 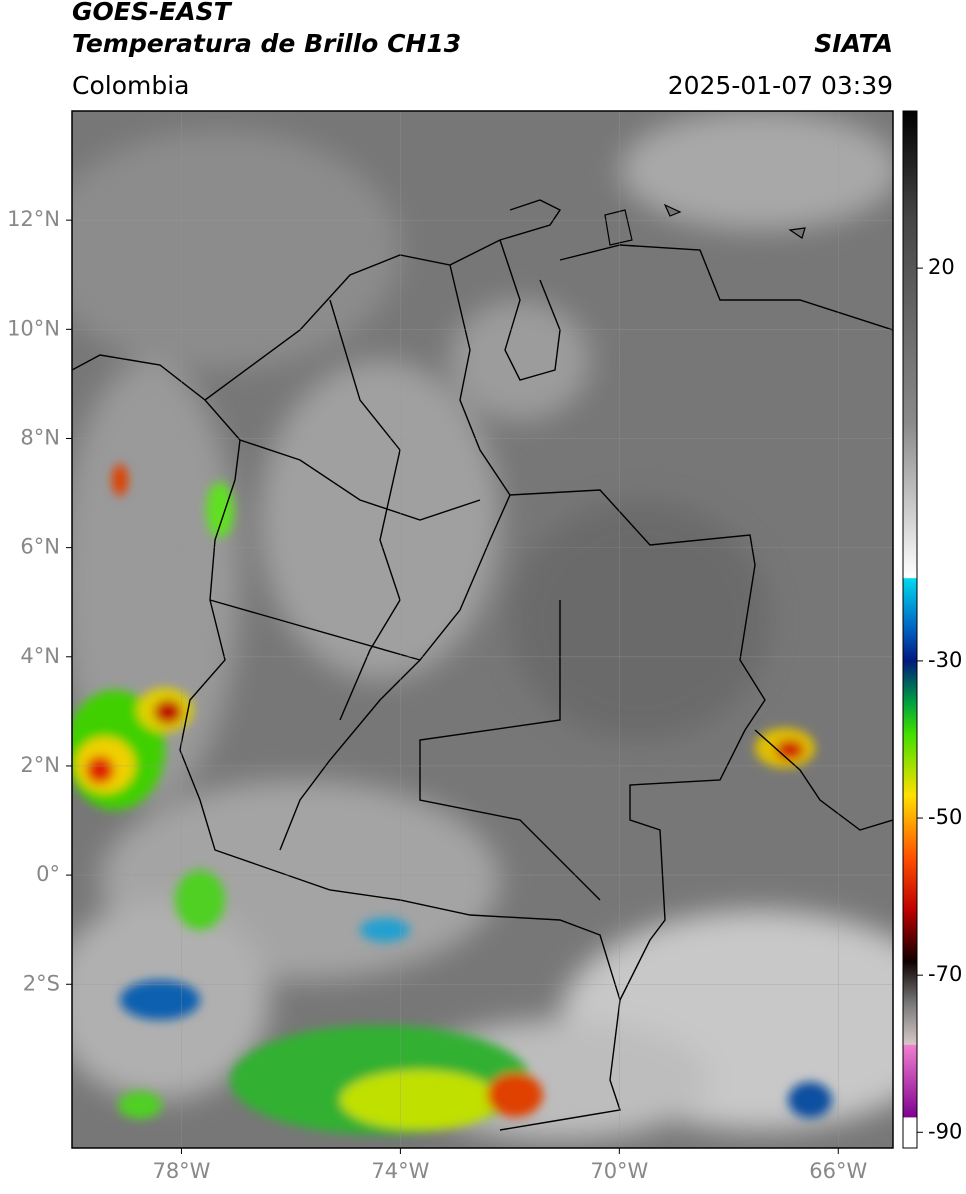 I want to click on timestamp: 2025-01-07 03:39, so click(x=780, y=85).